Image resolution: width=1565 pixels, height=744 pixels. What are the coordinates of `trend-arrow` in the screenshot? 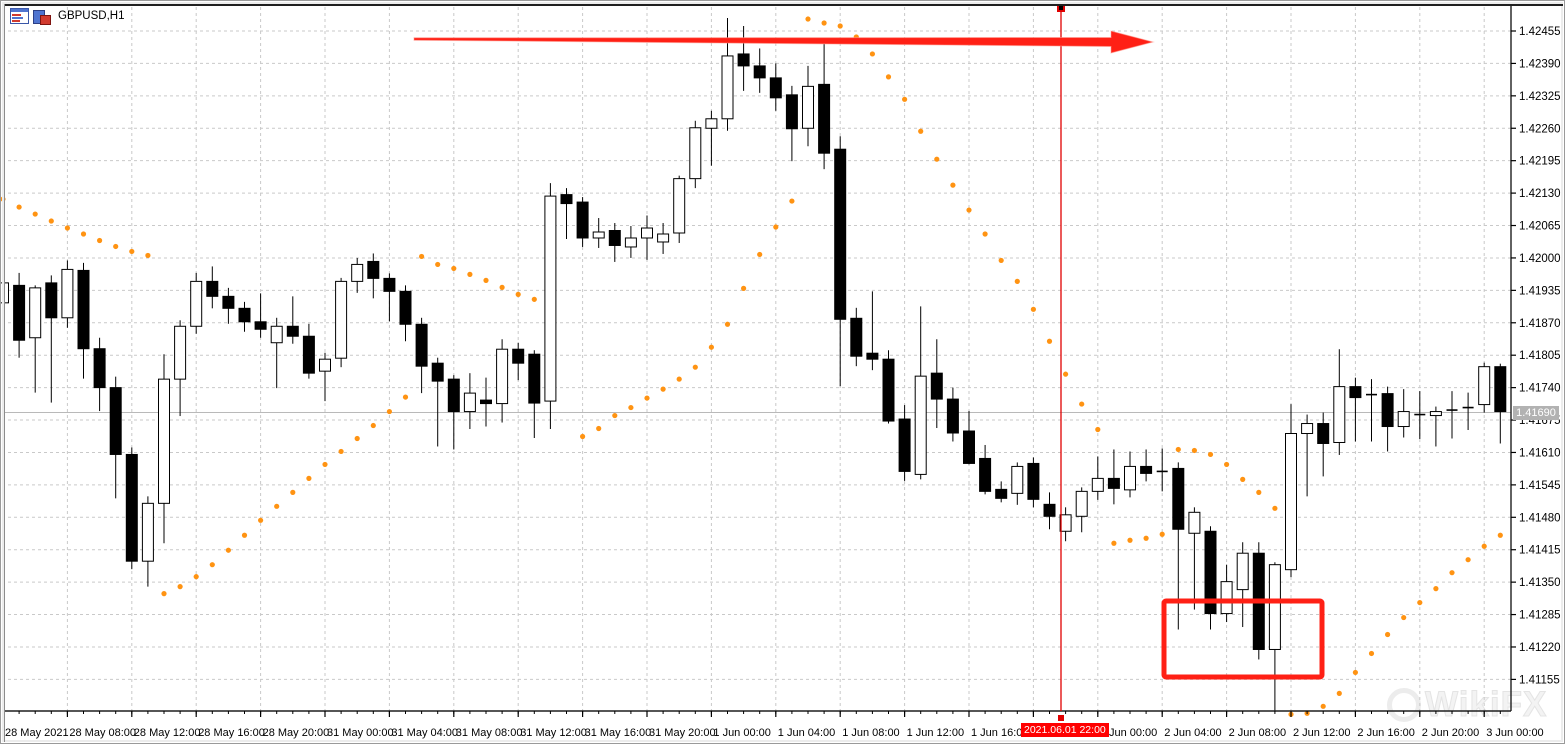 It's located at (784, 42).